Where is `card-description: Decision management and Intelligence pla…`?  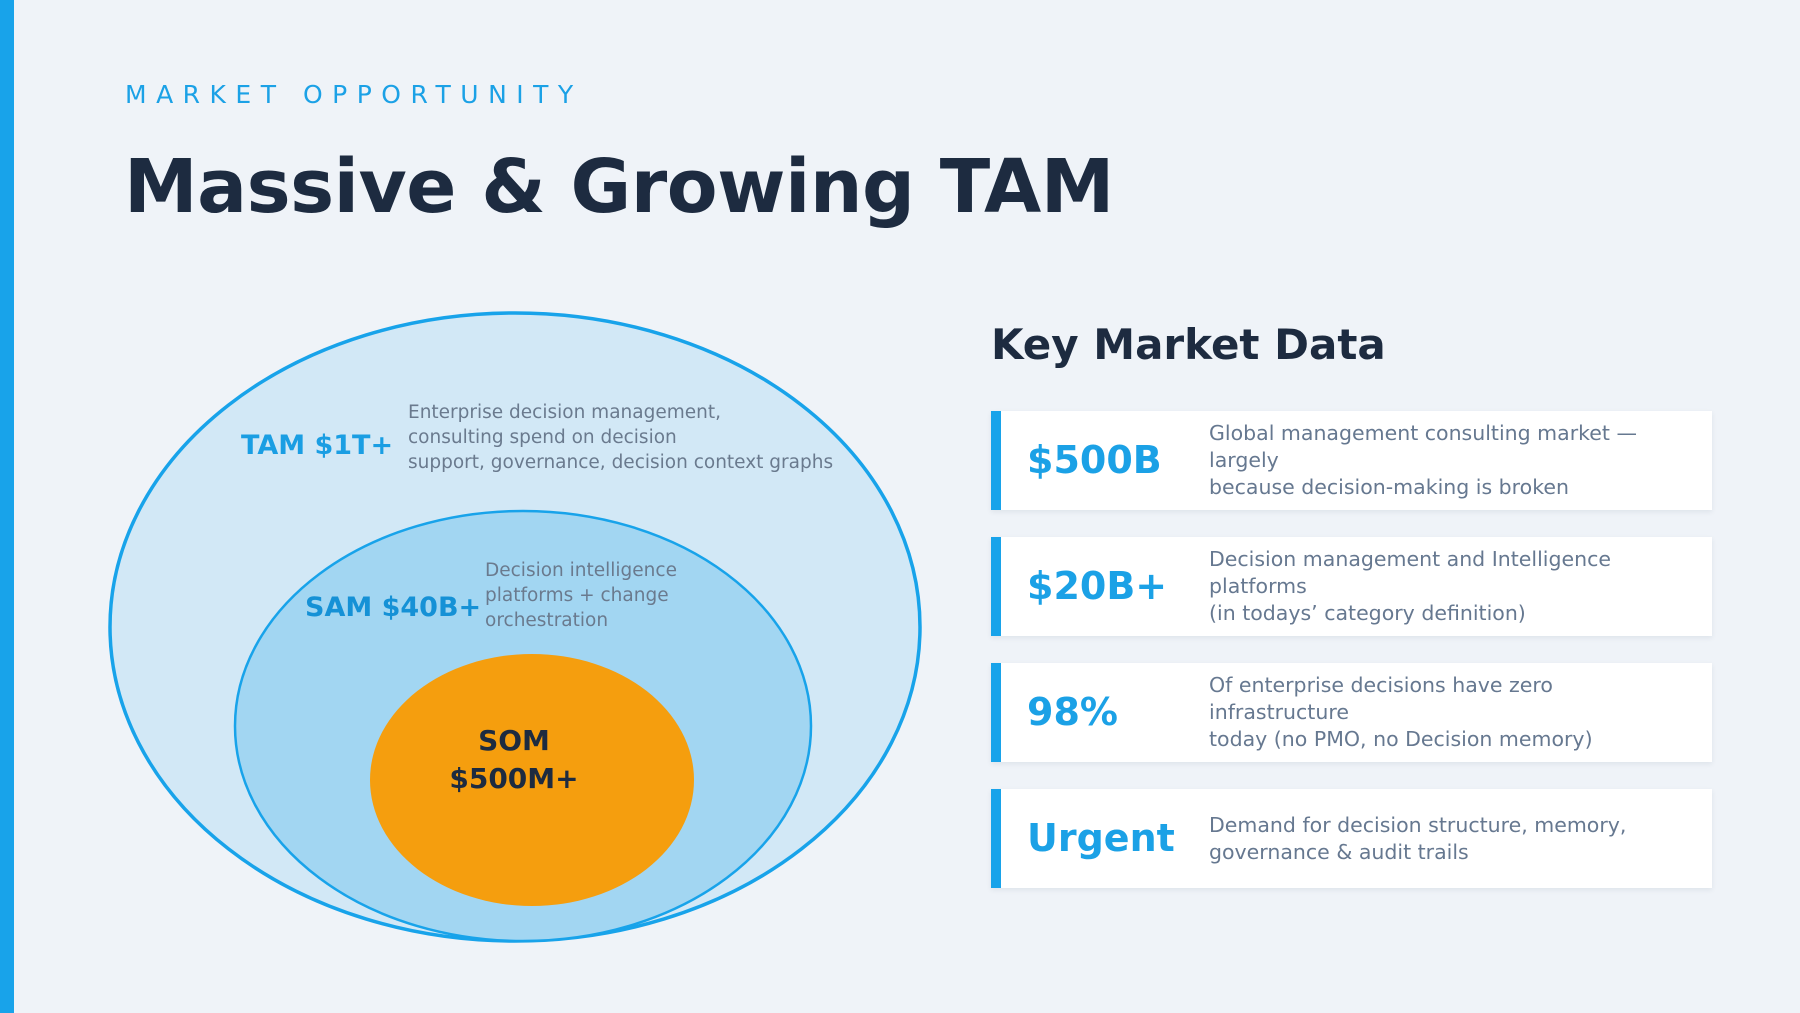 card-description: Decision management and Intelligence pla… is located at coordinates (1410, 586).